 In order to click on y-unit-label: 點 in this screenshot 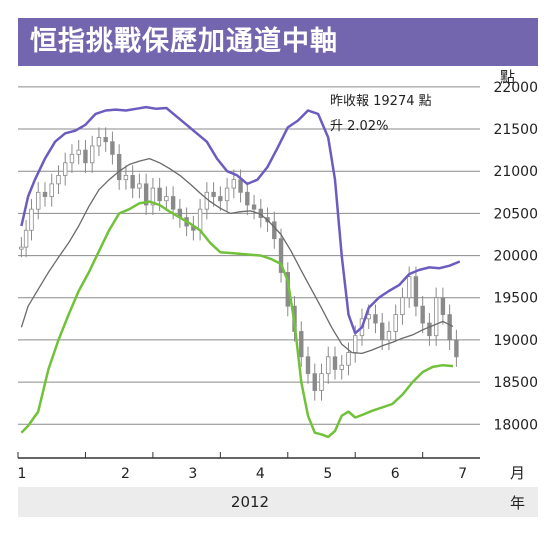, I will do `click(507, 77)`.